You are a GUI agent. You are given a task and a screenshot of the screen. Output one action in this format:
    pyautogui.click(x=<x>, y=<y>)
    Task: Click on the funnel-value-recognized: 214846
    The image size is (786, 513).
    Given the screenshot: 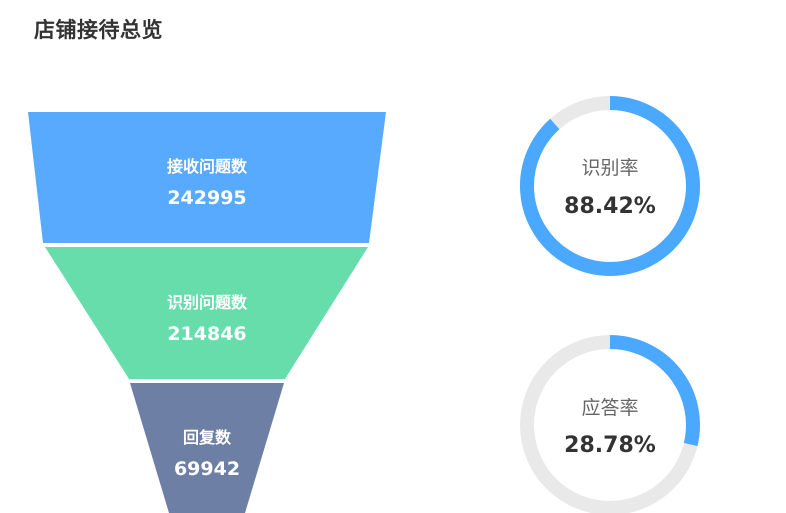 What is the action you would take?
    pyautogui.click(x=206, y=334)
    